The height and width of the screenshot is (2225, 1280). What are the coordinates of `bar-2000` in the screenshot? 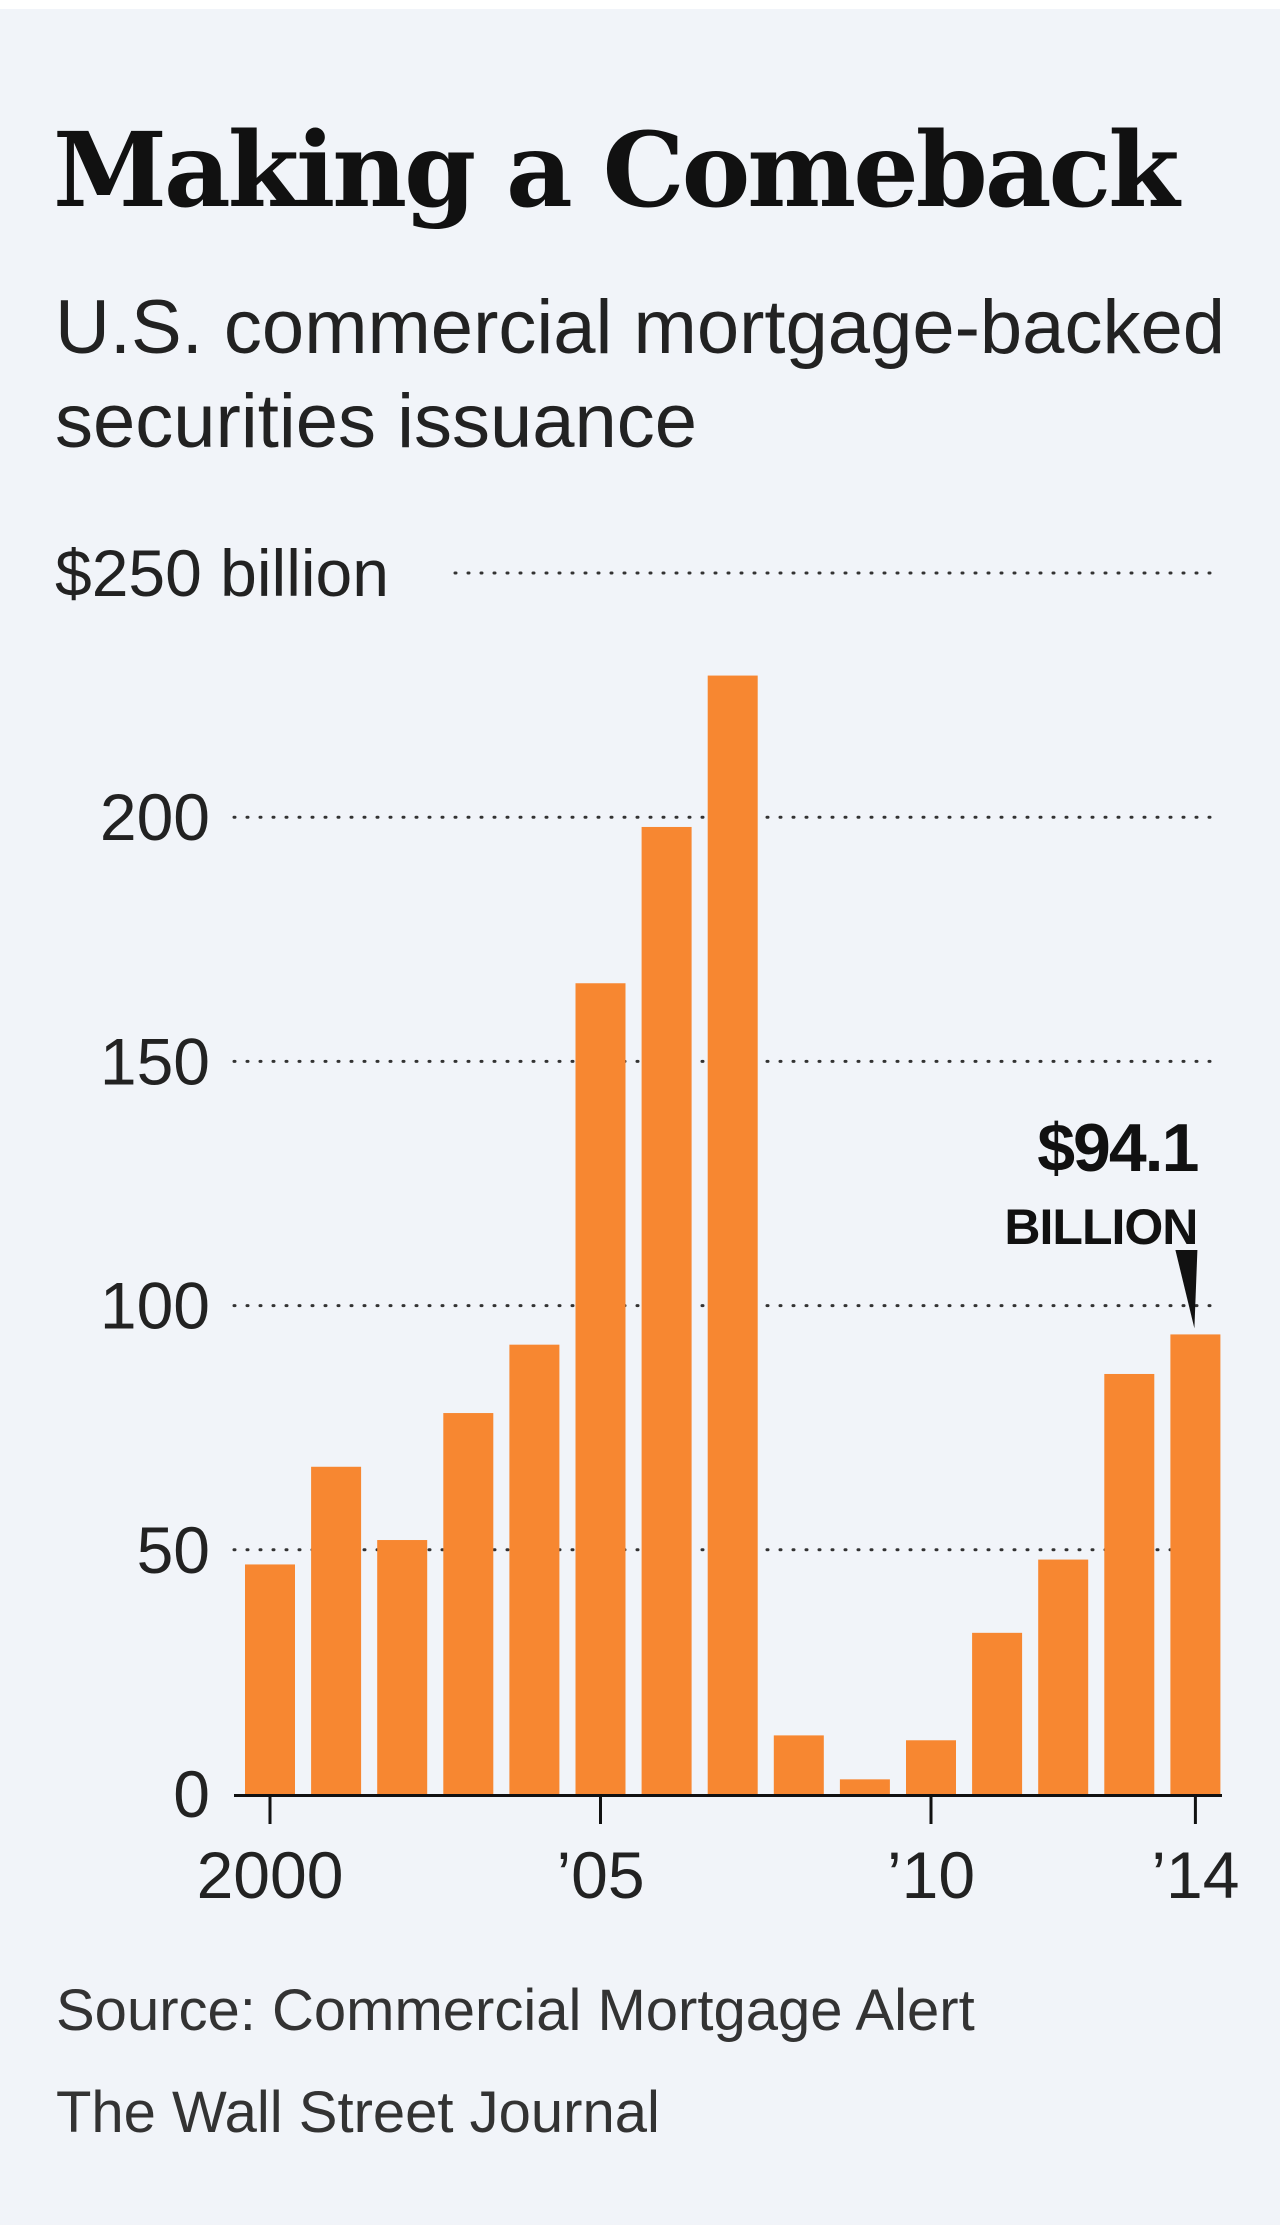 It's located at (270, 1679).